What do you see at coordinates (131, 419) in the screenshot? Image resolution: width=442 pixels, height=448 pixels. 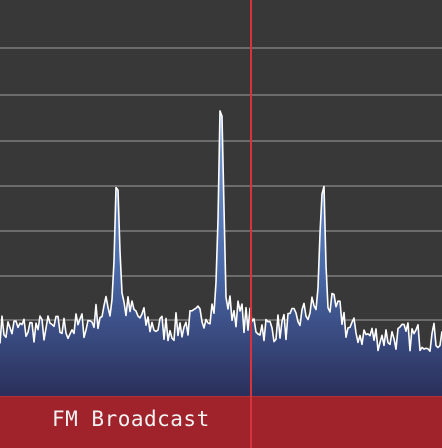 I see `band-label: FM Broadcast` at bounding box center [131, 419].